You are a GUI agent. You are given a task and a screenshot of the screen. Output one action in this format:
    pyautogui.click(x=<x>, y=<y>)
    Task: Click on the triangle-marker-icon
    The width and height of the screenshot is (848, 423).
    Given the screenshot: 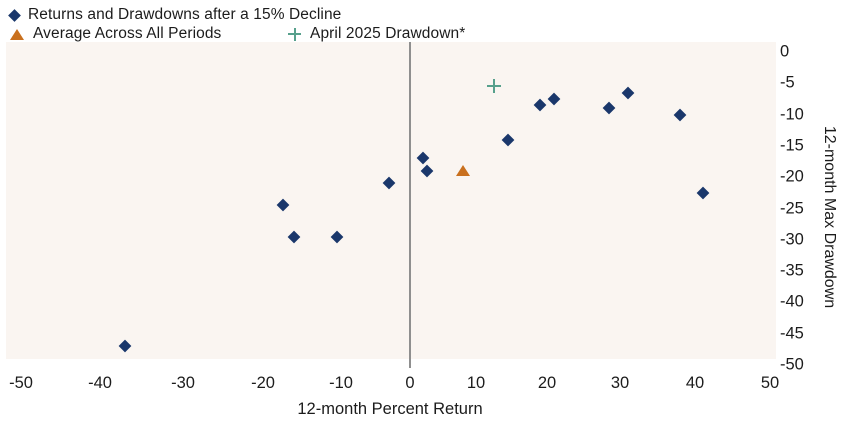 What is the action you would take?
    pyautogui.click(x=17, y=34)
    